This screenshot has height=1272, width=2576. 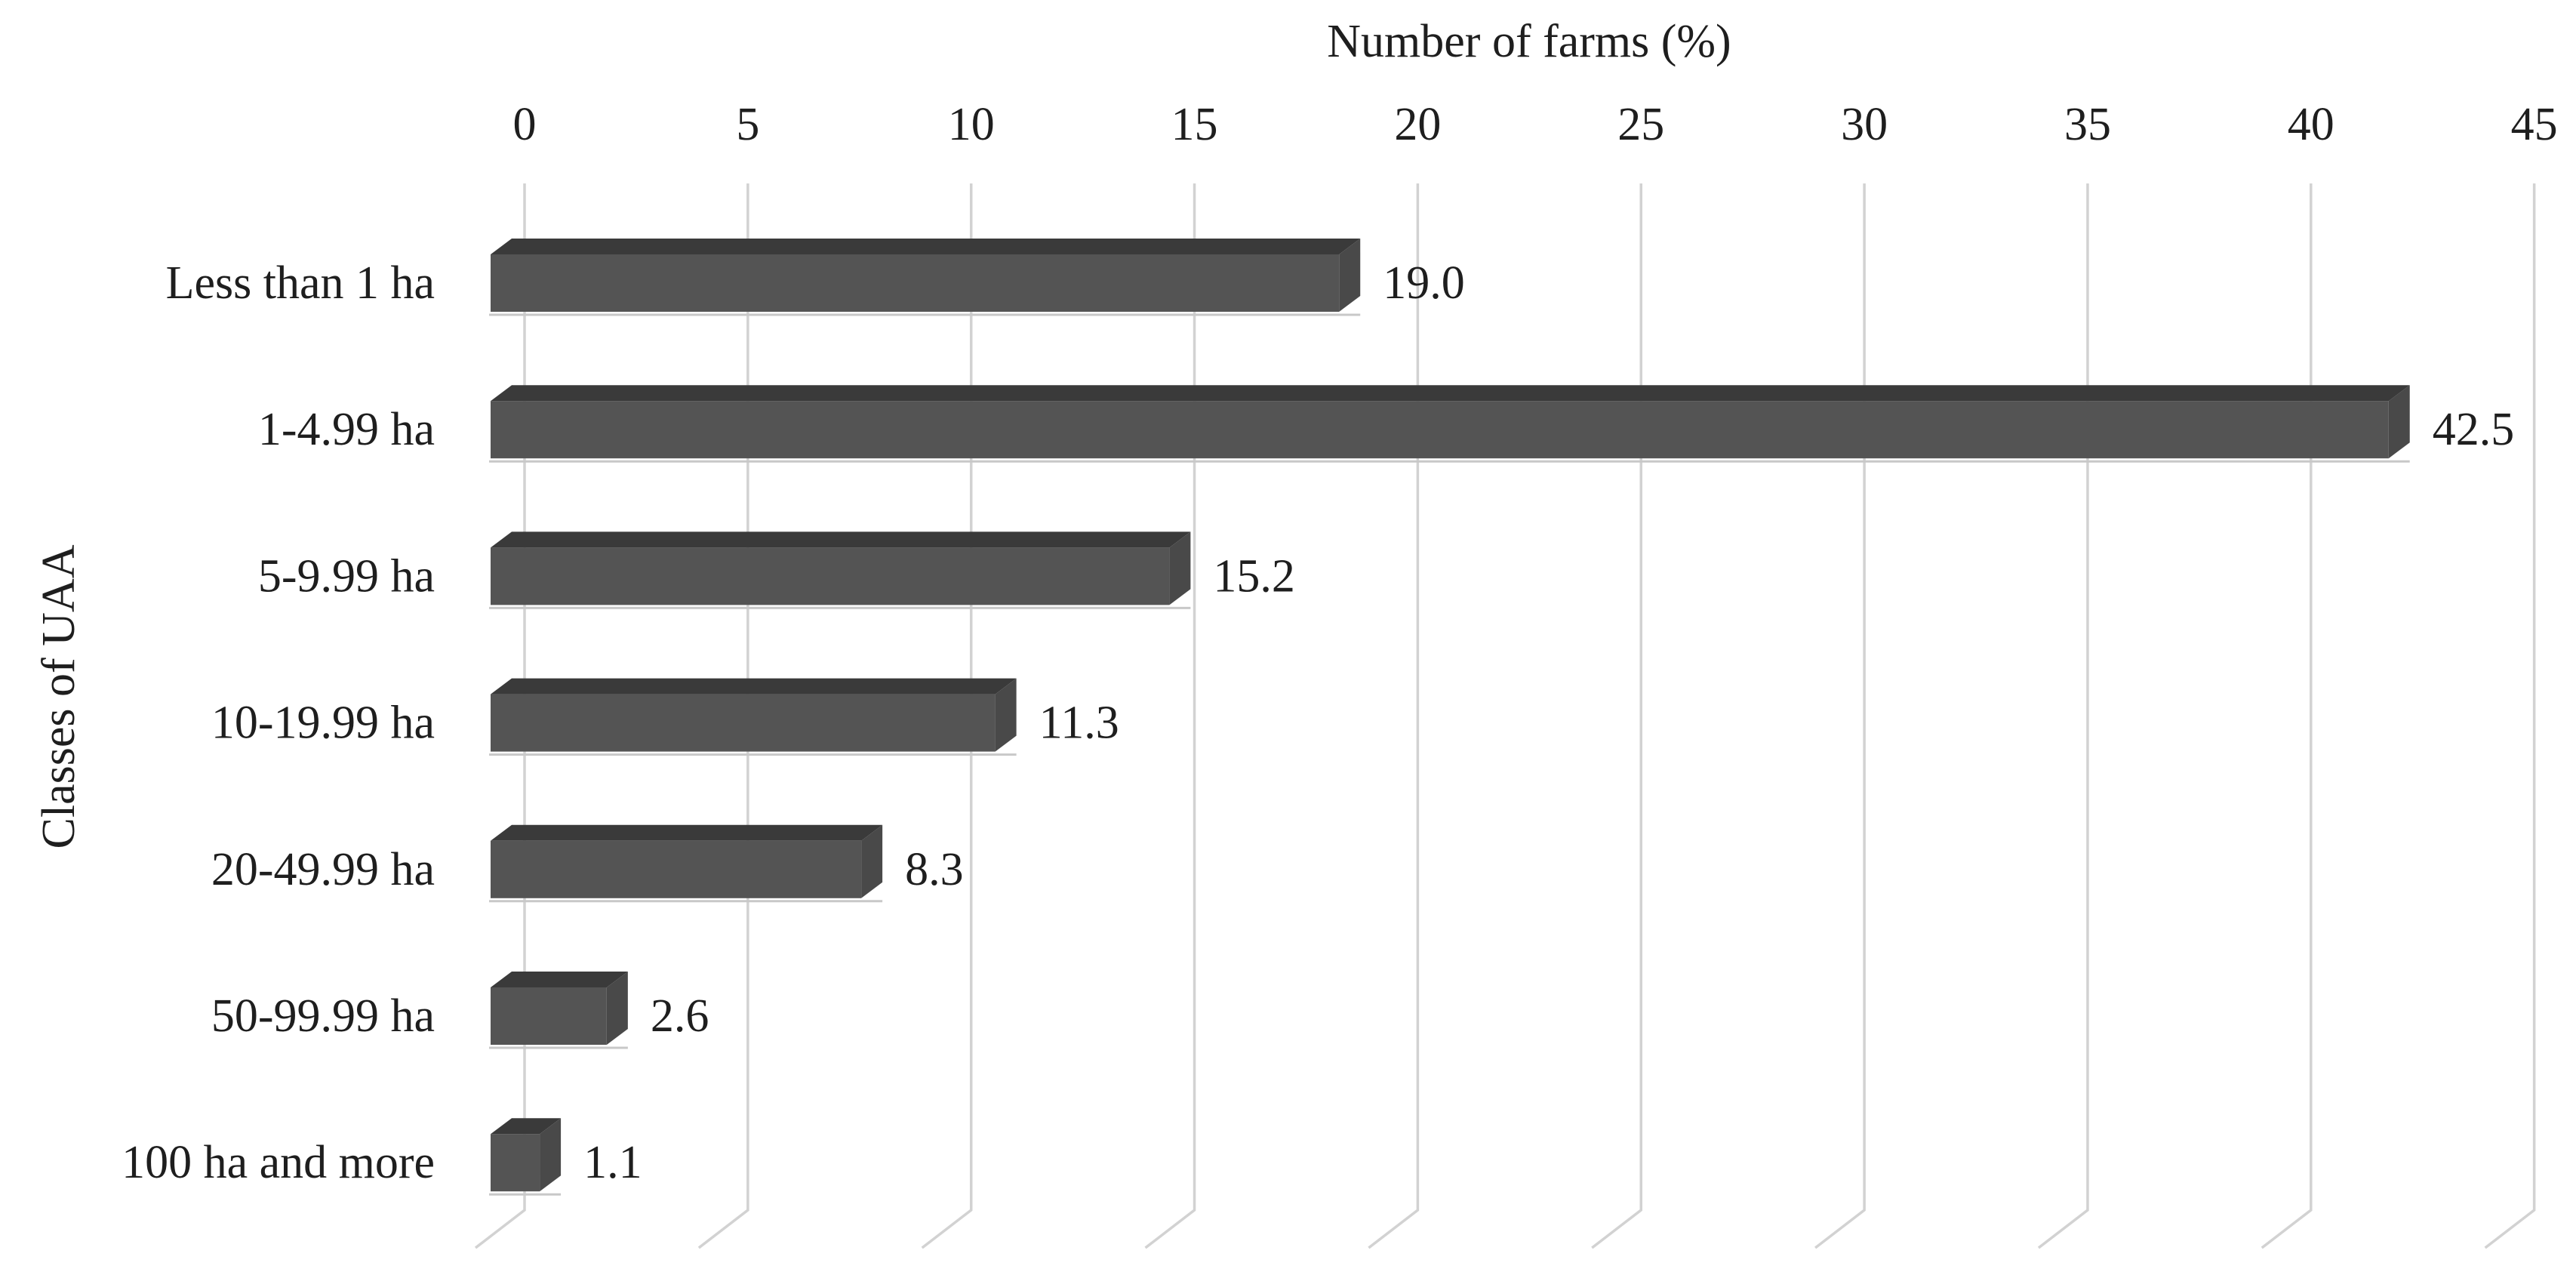 What do you see at coordinates (2474, 430) in the screenshot?
I see `value-label: 42.5` at bounding box center [2474, 430].